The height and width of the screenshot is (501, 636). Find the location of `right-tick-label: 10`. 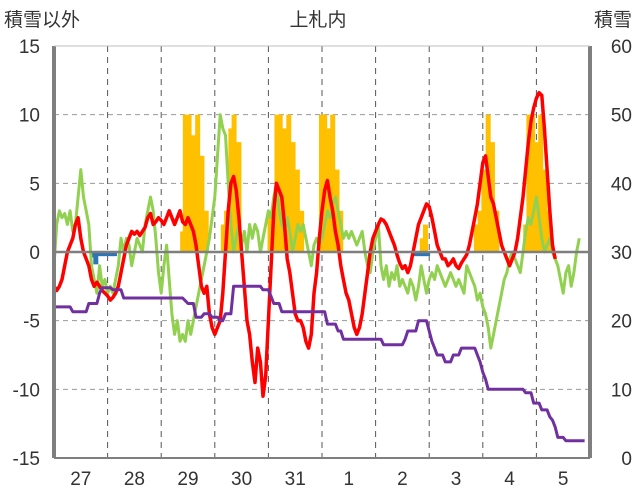

right-tick-label: 10 is located at coordinates (621, 390).